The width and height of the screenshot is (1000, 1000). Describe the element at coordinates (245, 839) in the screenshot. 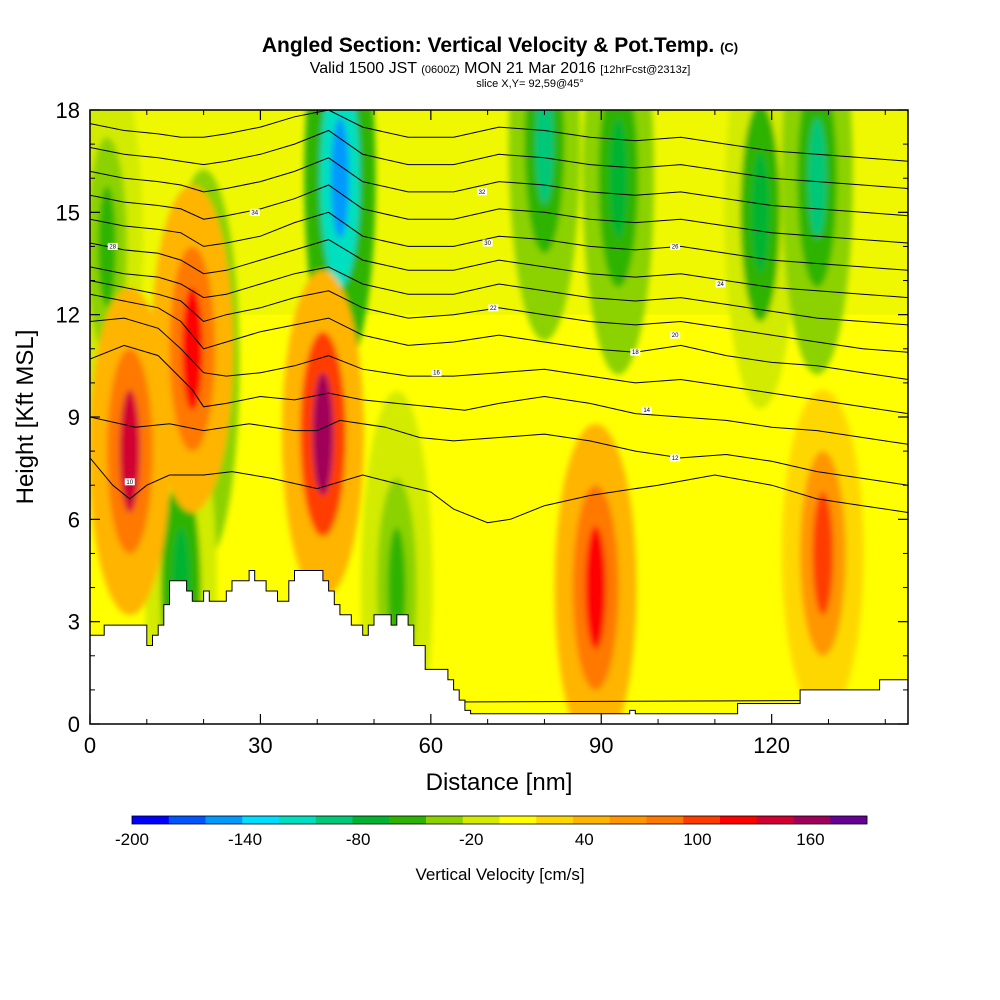

I see `colorbar-label--140: -140` at that location.